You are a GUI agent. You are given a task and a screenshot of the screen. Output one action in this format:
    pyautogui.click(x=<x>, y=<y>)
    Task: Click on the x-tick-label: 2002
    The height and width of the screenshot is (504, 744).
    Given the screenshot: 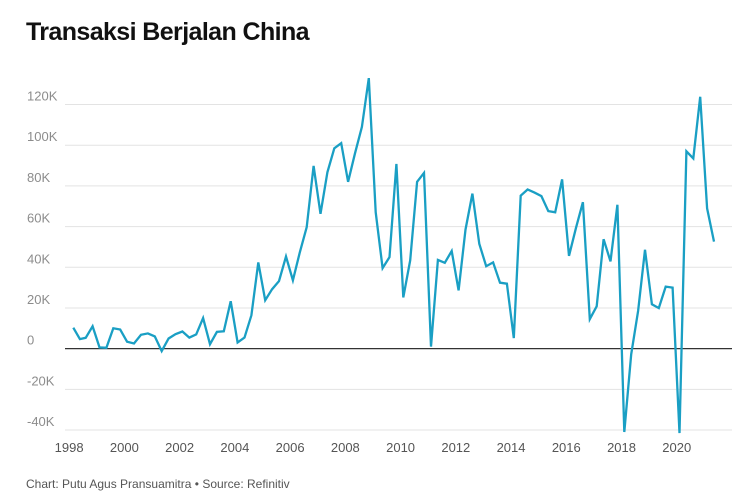 What is the action you would take?
    pyautogui.click(x=179, y=447)
    